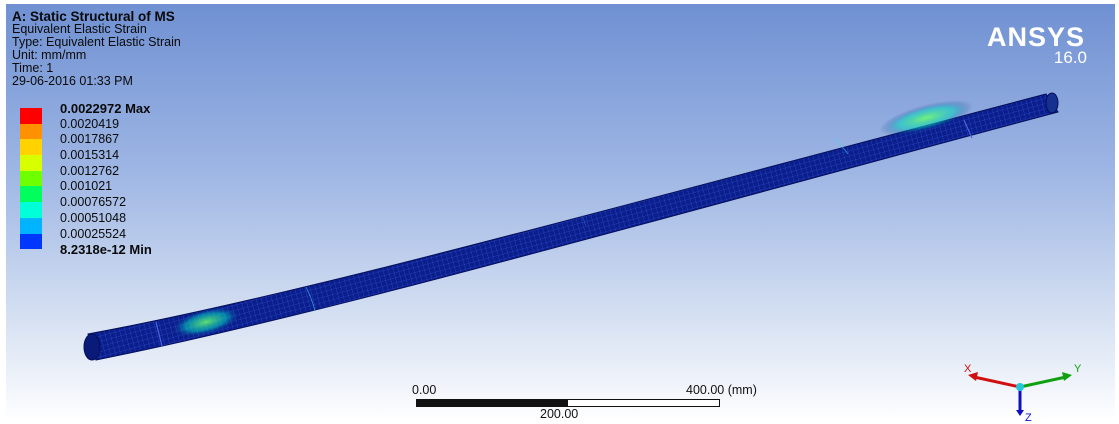 This screenshot has width=1119, height=424. I want to click on strain-hotspot-right, so click(926, 118).